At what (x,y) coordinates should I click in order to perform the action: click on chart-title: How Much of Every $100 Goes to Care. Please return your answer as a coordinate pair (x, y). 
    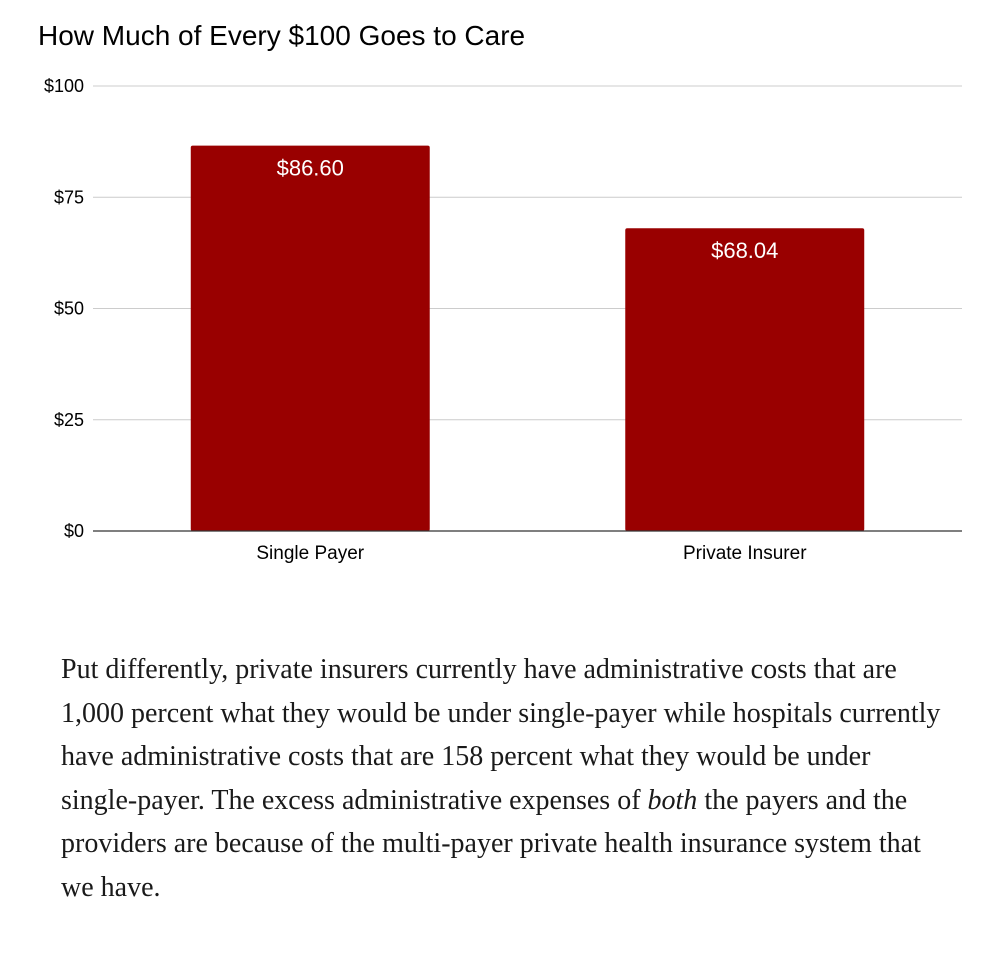
    Looking at the image, I should click on (281, 35).